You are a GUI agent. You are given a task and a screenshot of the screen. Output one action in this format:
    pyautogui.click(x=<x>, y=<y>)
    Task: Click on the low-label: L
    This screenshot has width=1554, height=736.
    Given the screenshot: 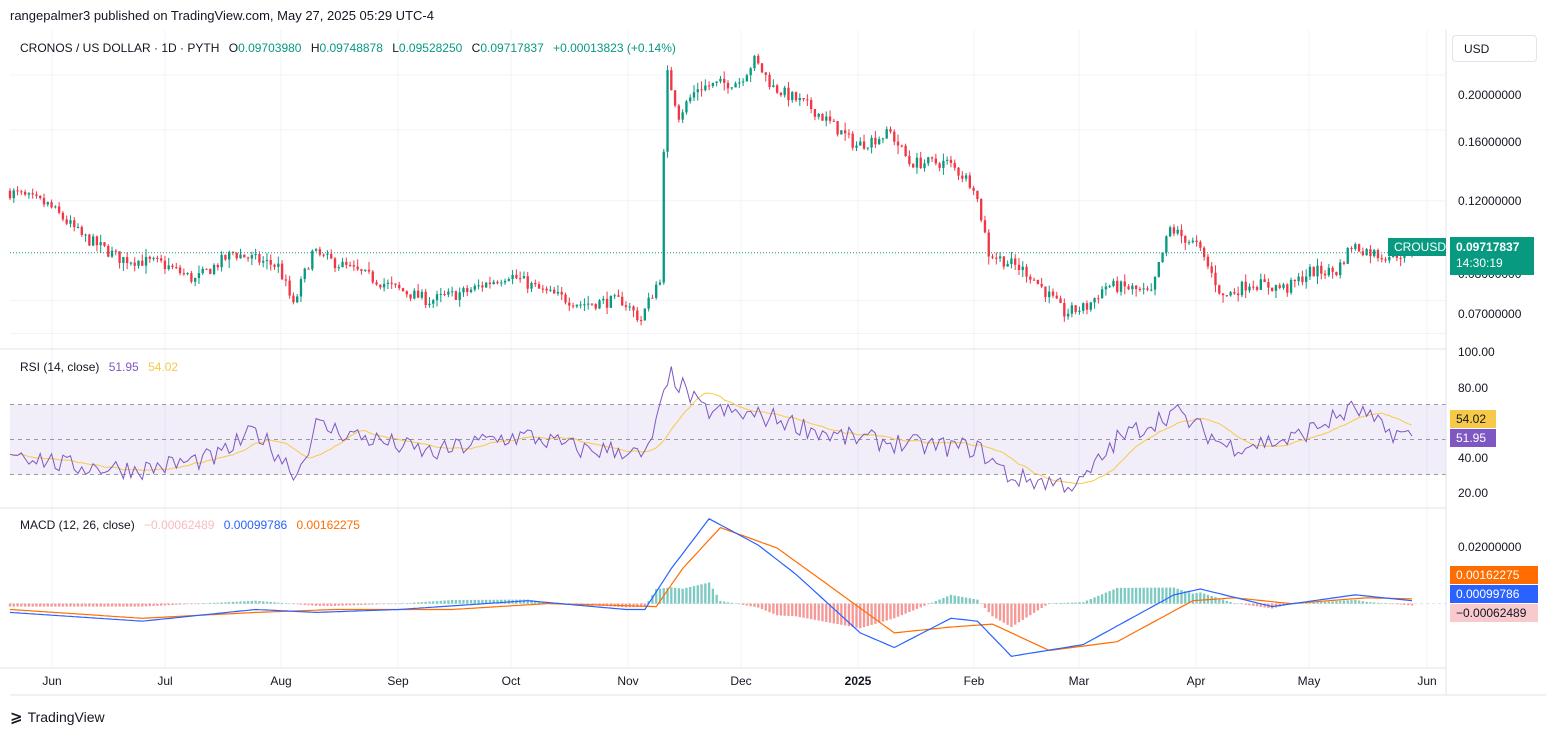 What is the action you would take?
    pyautogui.click(x=395, y=48)
    